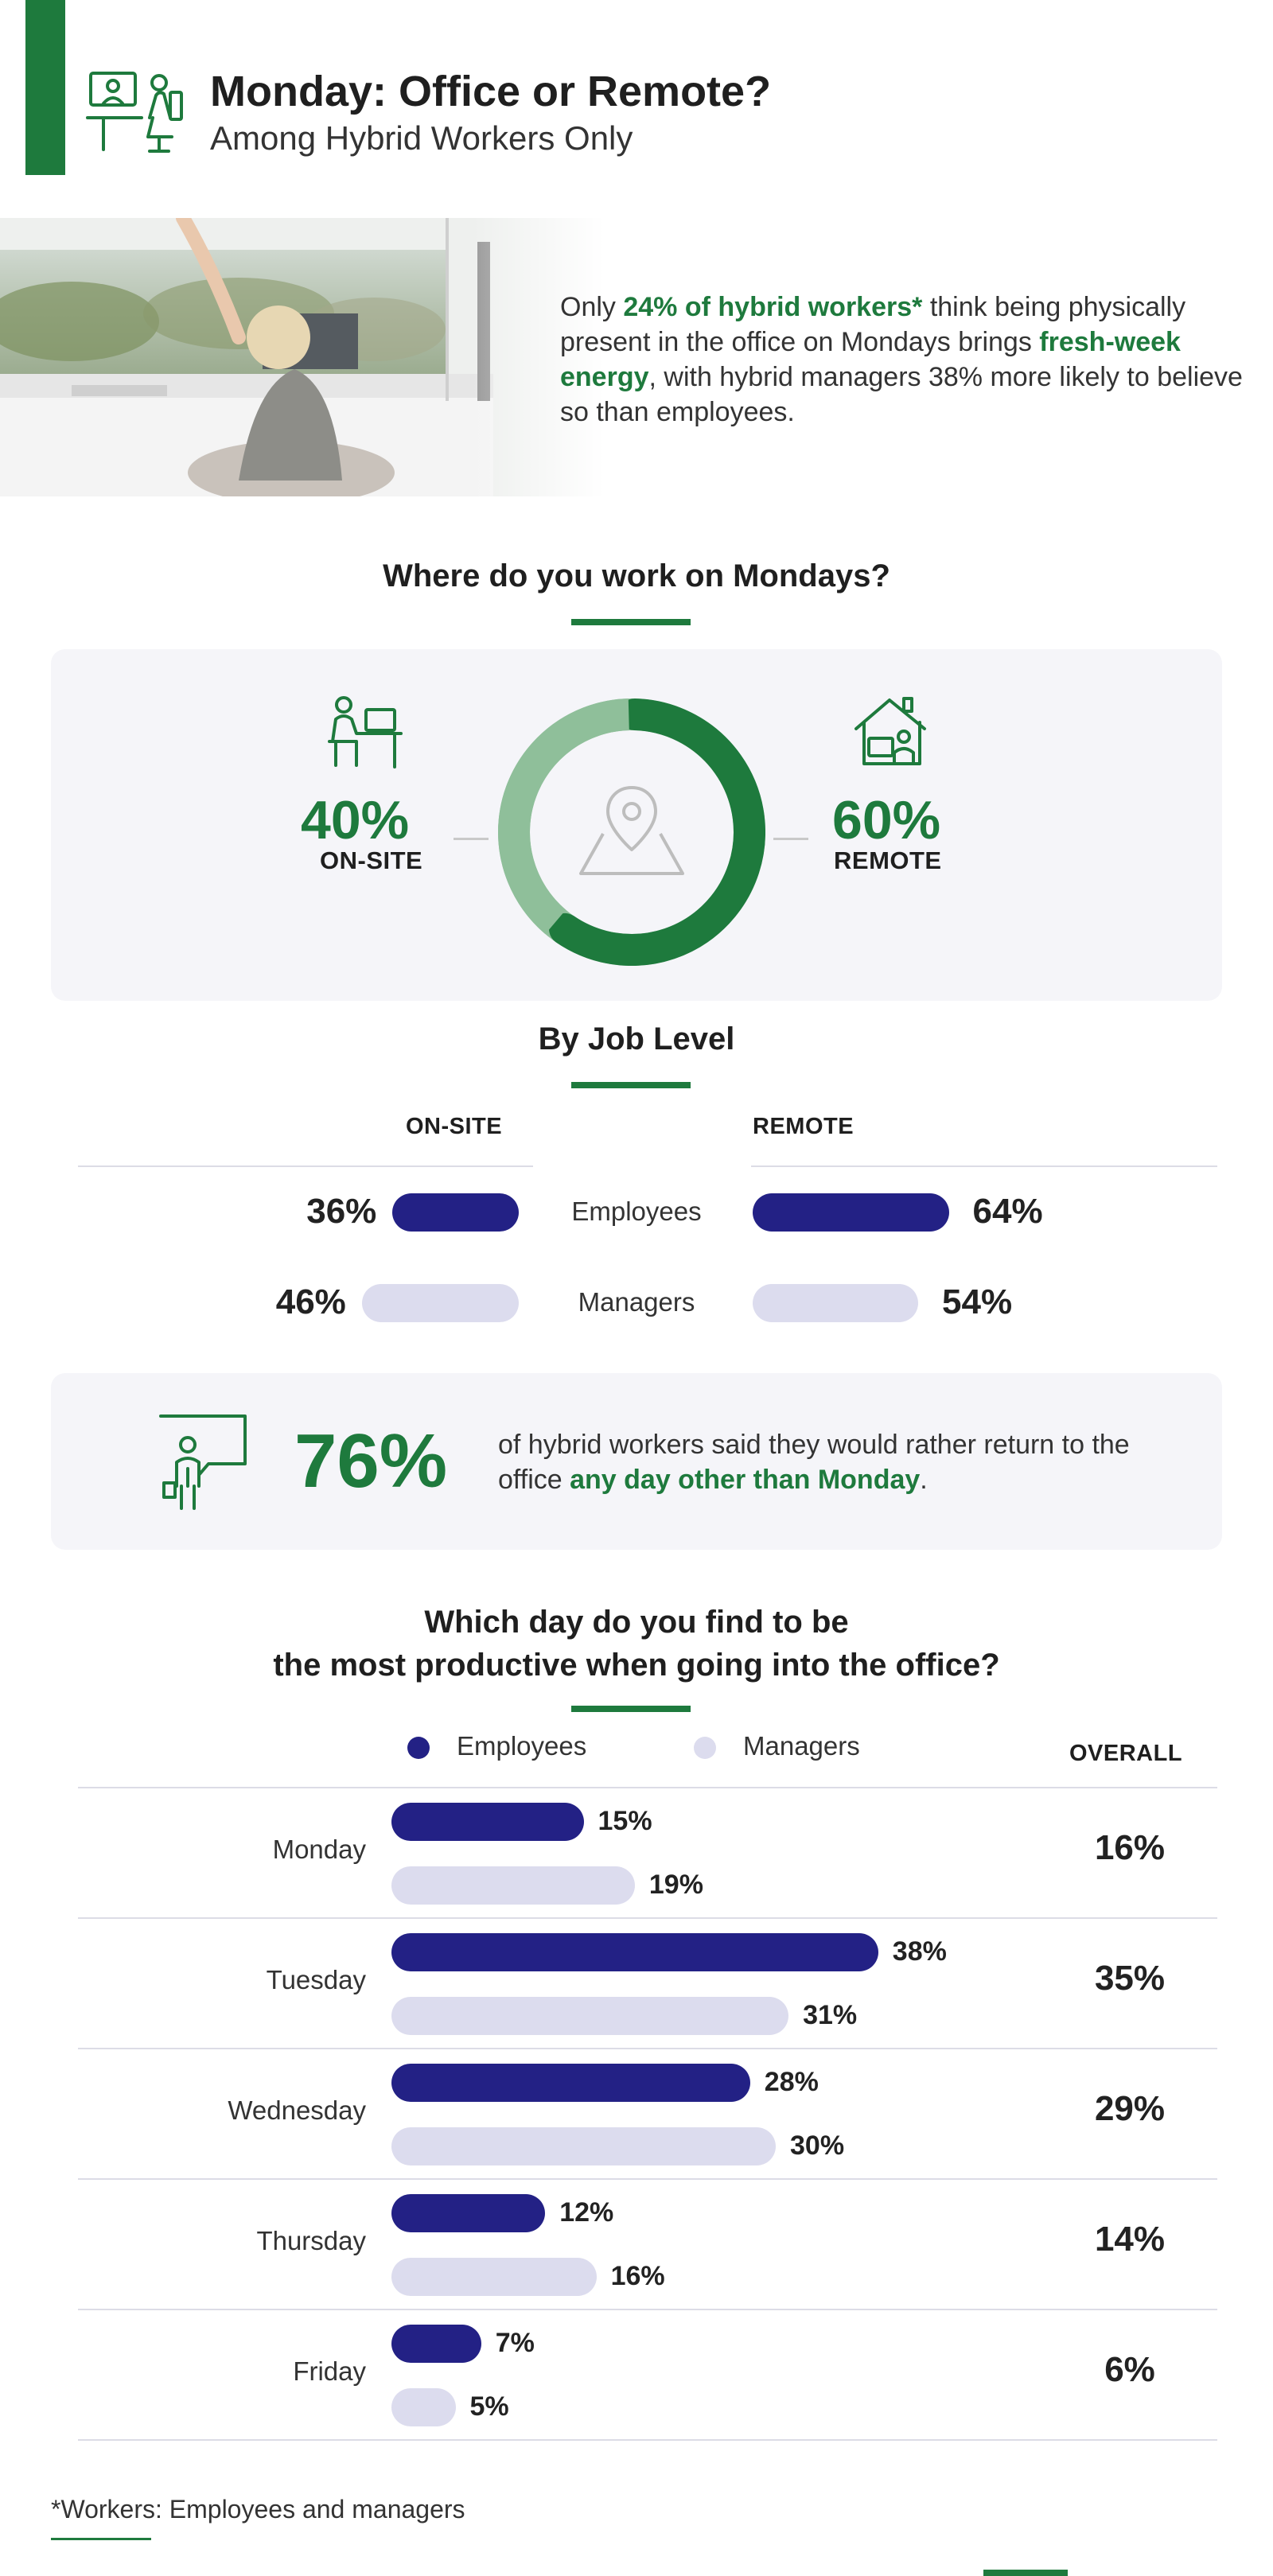  I want to click on productive-day-underline, so click(631, 1709).